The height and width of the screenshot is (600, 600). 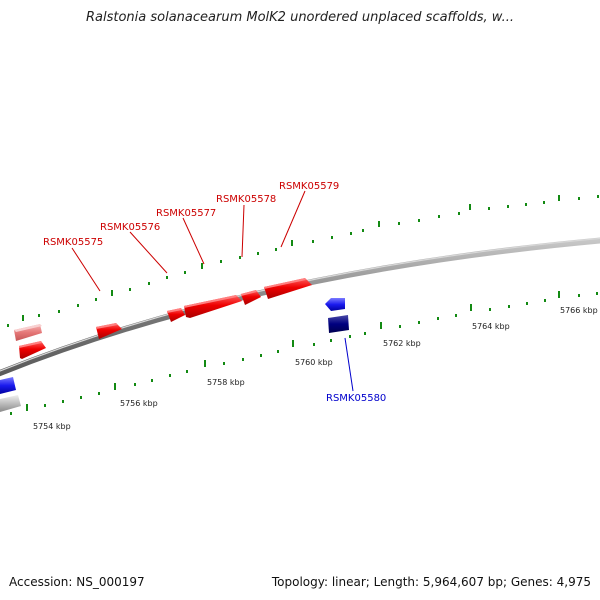 What do you see at coordinates (28, 332) in the screenshot?
I see `forward-gene-faded` at bounding box center [28, 332].